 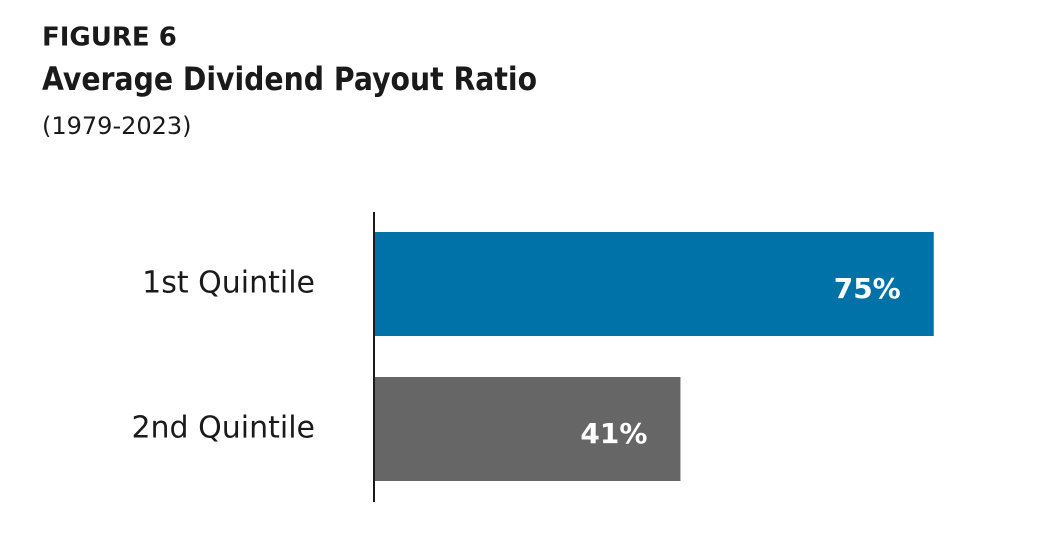 I want to click on category-label: 1st Quintile, so click(x=228, y=283).